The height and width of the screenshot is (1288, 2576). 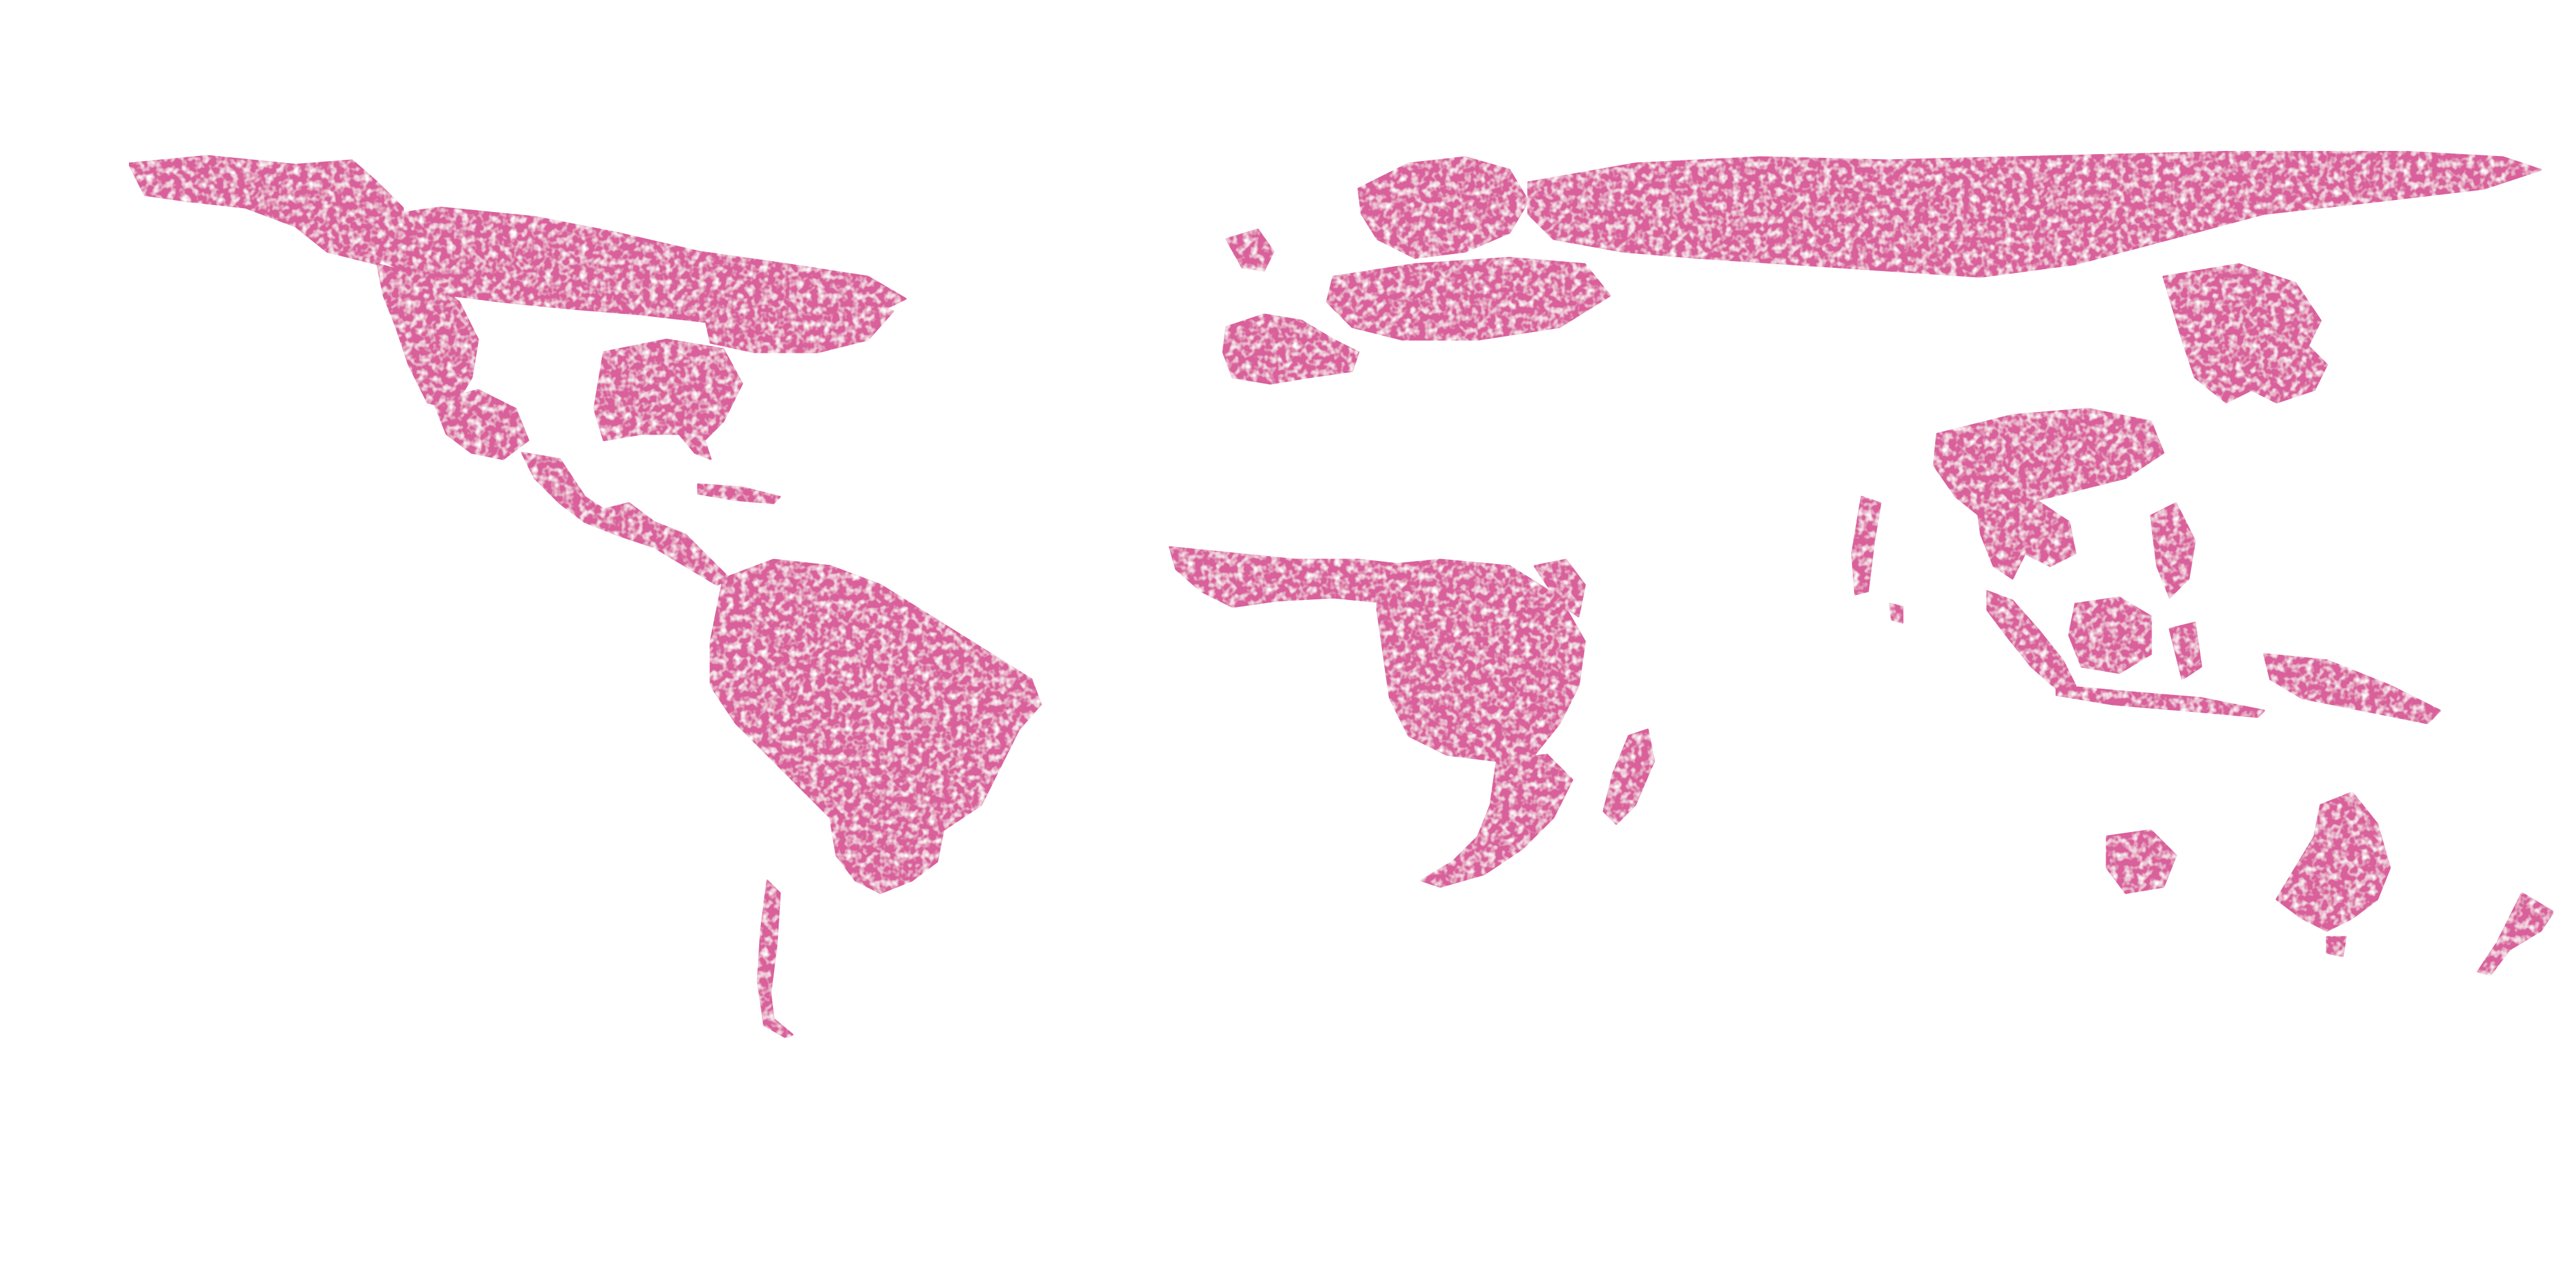 I want to click on region-japan, so click(x=2289, y=371).